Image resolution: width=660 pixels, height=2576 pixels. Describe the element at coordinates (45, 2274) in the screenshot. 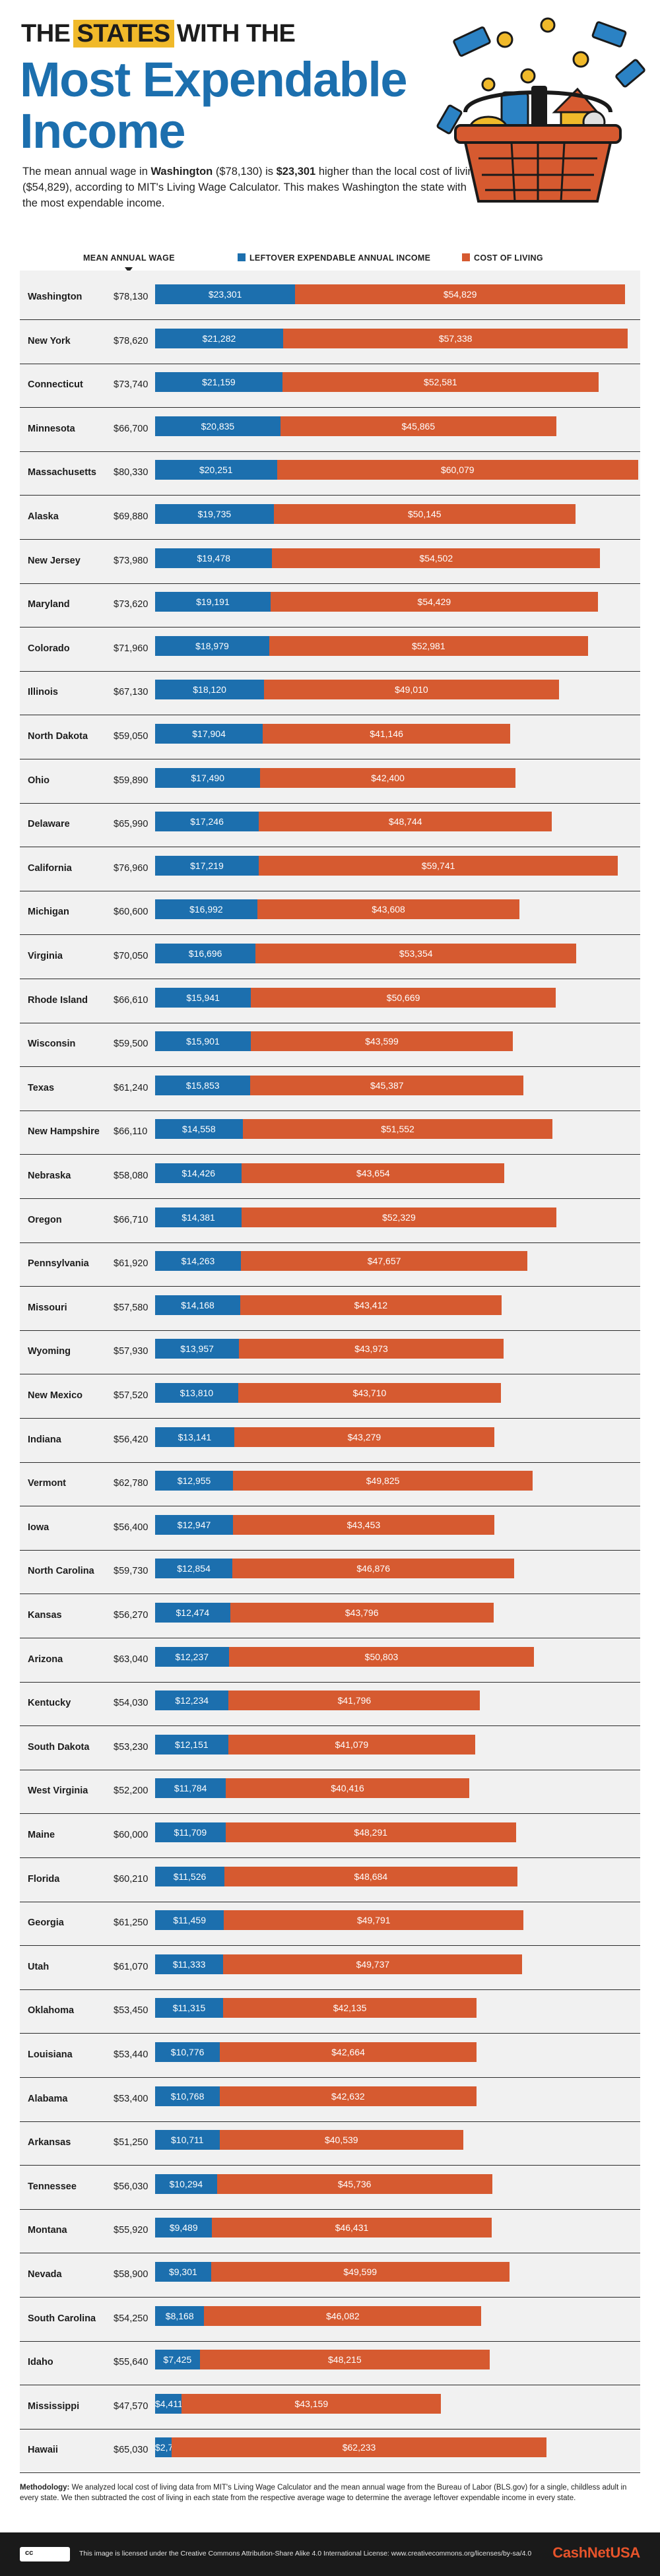

I see `state-label: Nevada` at that location.